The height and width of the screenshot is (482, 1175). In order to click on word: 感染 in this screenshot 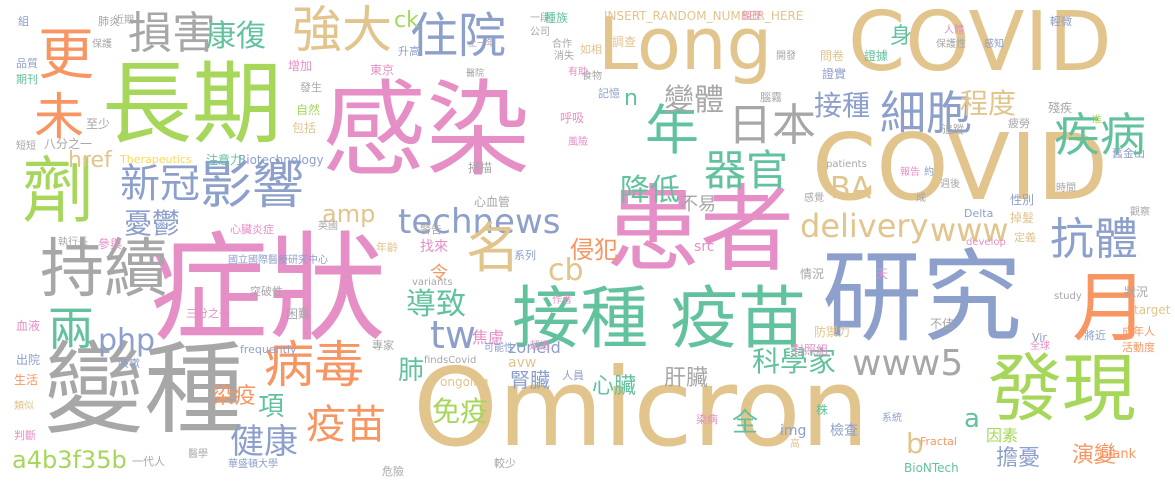, I will do `click(426, 130)`.